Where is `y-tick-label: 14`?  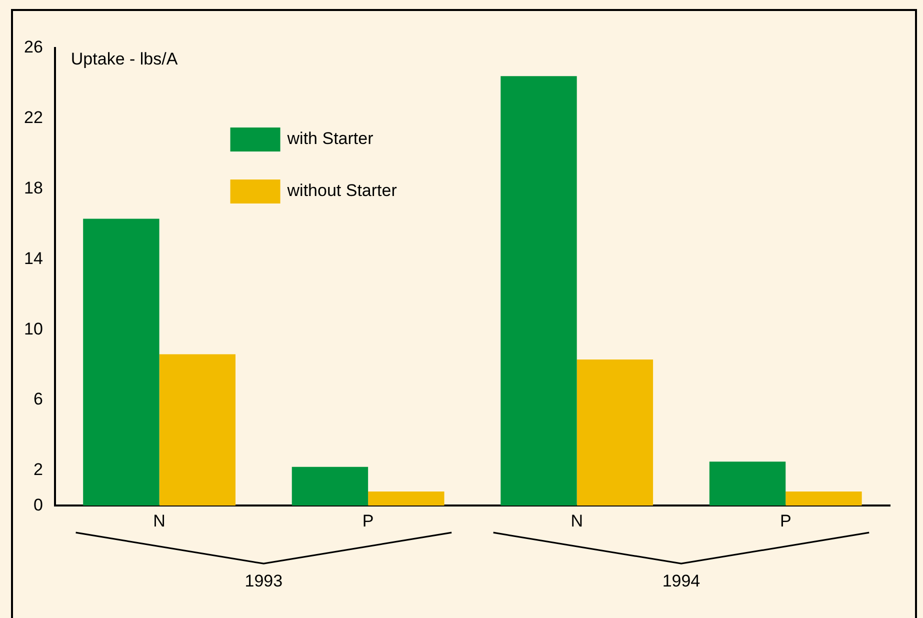 y-tick-label: 14 is located at coordinates (33, 258).